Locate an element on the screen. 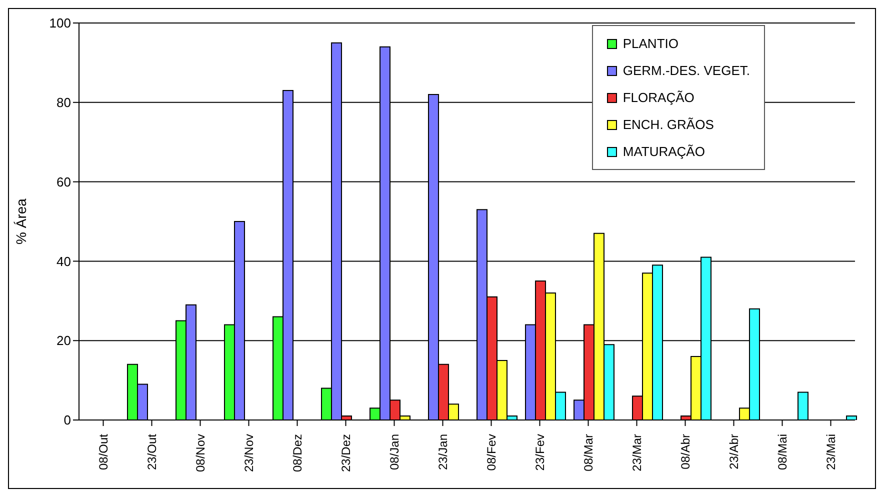 The height and width of the screenshot is (495, 883). x-tick-label: 23/Jan is located at coordinates (443, 452).